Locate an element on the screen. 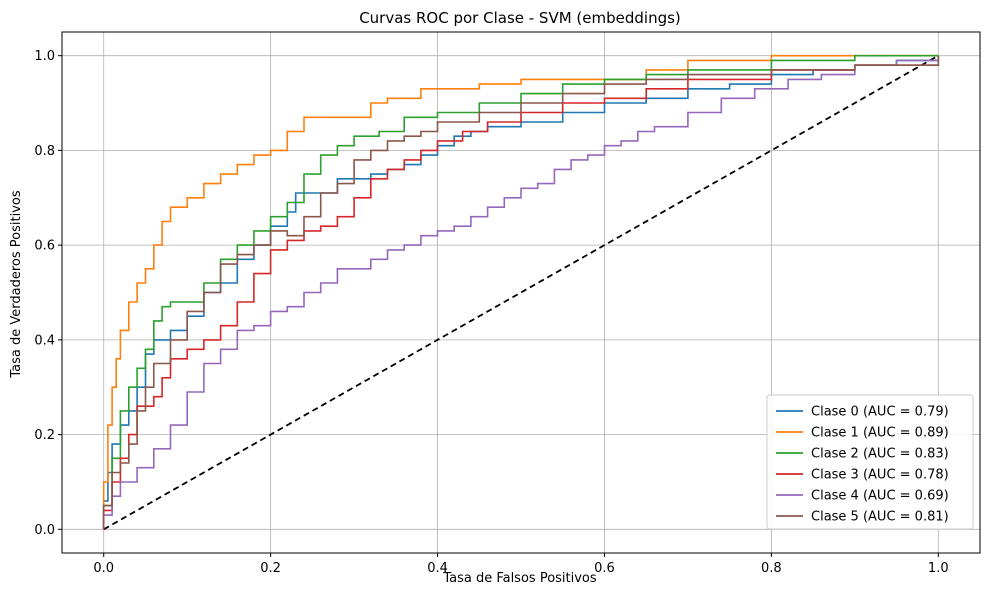  y-tick-label: 0.6 is located at coordinates (44, 246).